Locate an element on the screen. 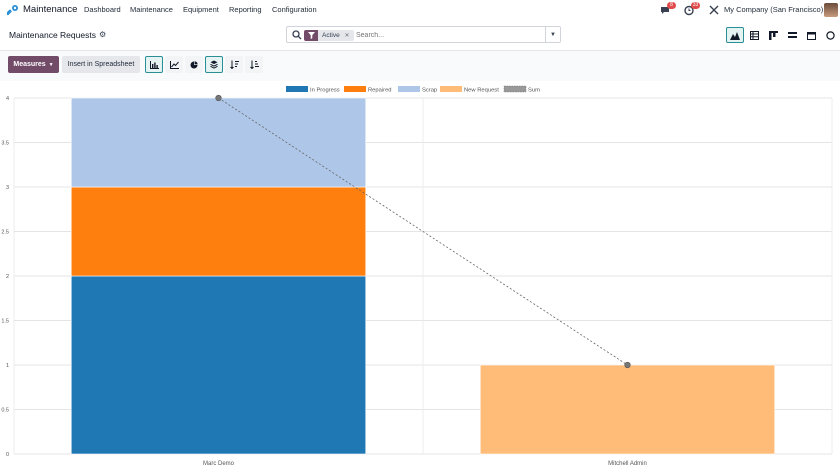 This screenshot has height=476, width=840. line-chart-icon is located at coordinates (174, 64).